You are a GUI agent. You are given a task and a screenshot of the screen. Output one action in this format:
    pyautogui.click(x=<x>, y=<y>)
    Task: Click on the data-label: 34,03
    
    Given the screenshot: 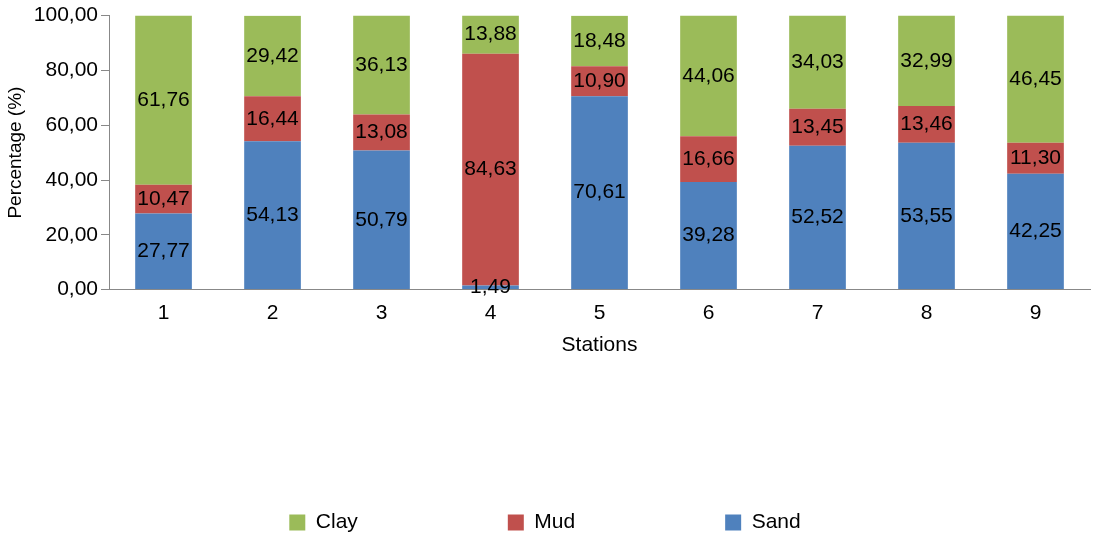 What is the action you would take?
    pyautogui.click(x=817, y=61)
    